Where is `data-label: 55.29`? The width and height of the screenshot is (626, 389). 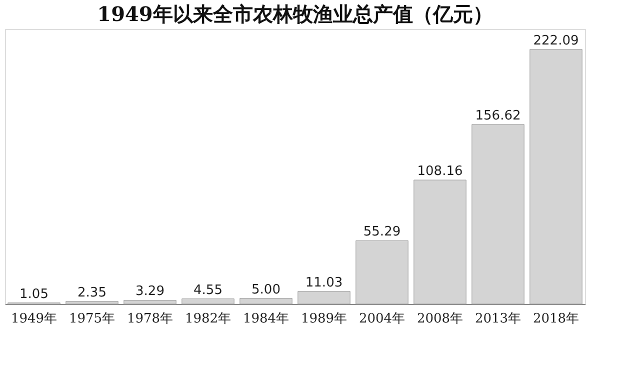 data-label: 55.29 is located at coordinates (382, 232).